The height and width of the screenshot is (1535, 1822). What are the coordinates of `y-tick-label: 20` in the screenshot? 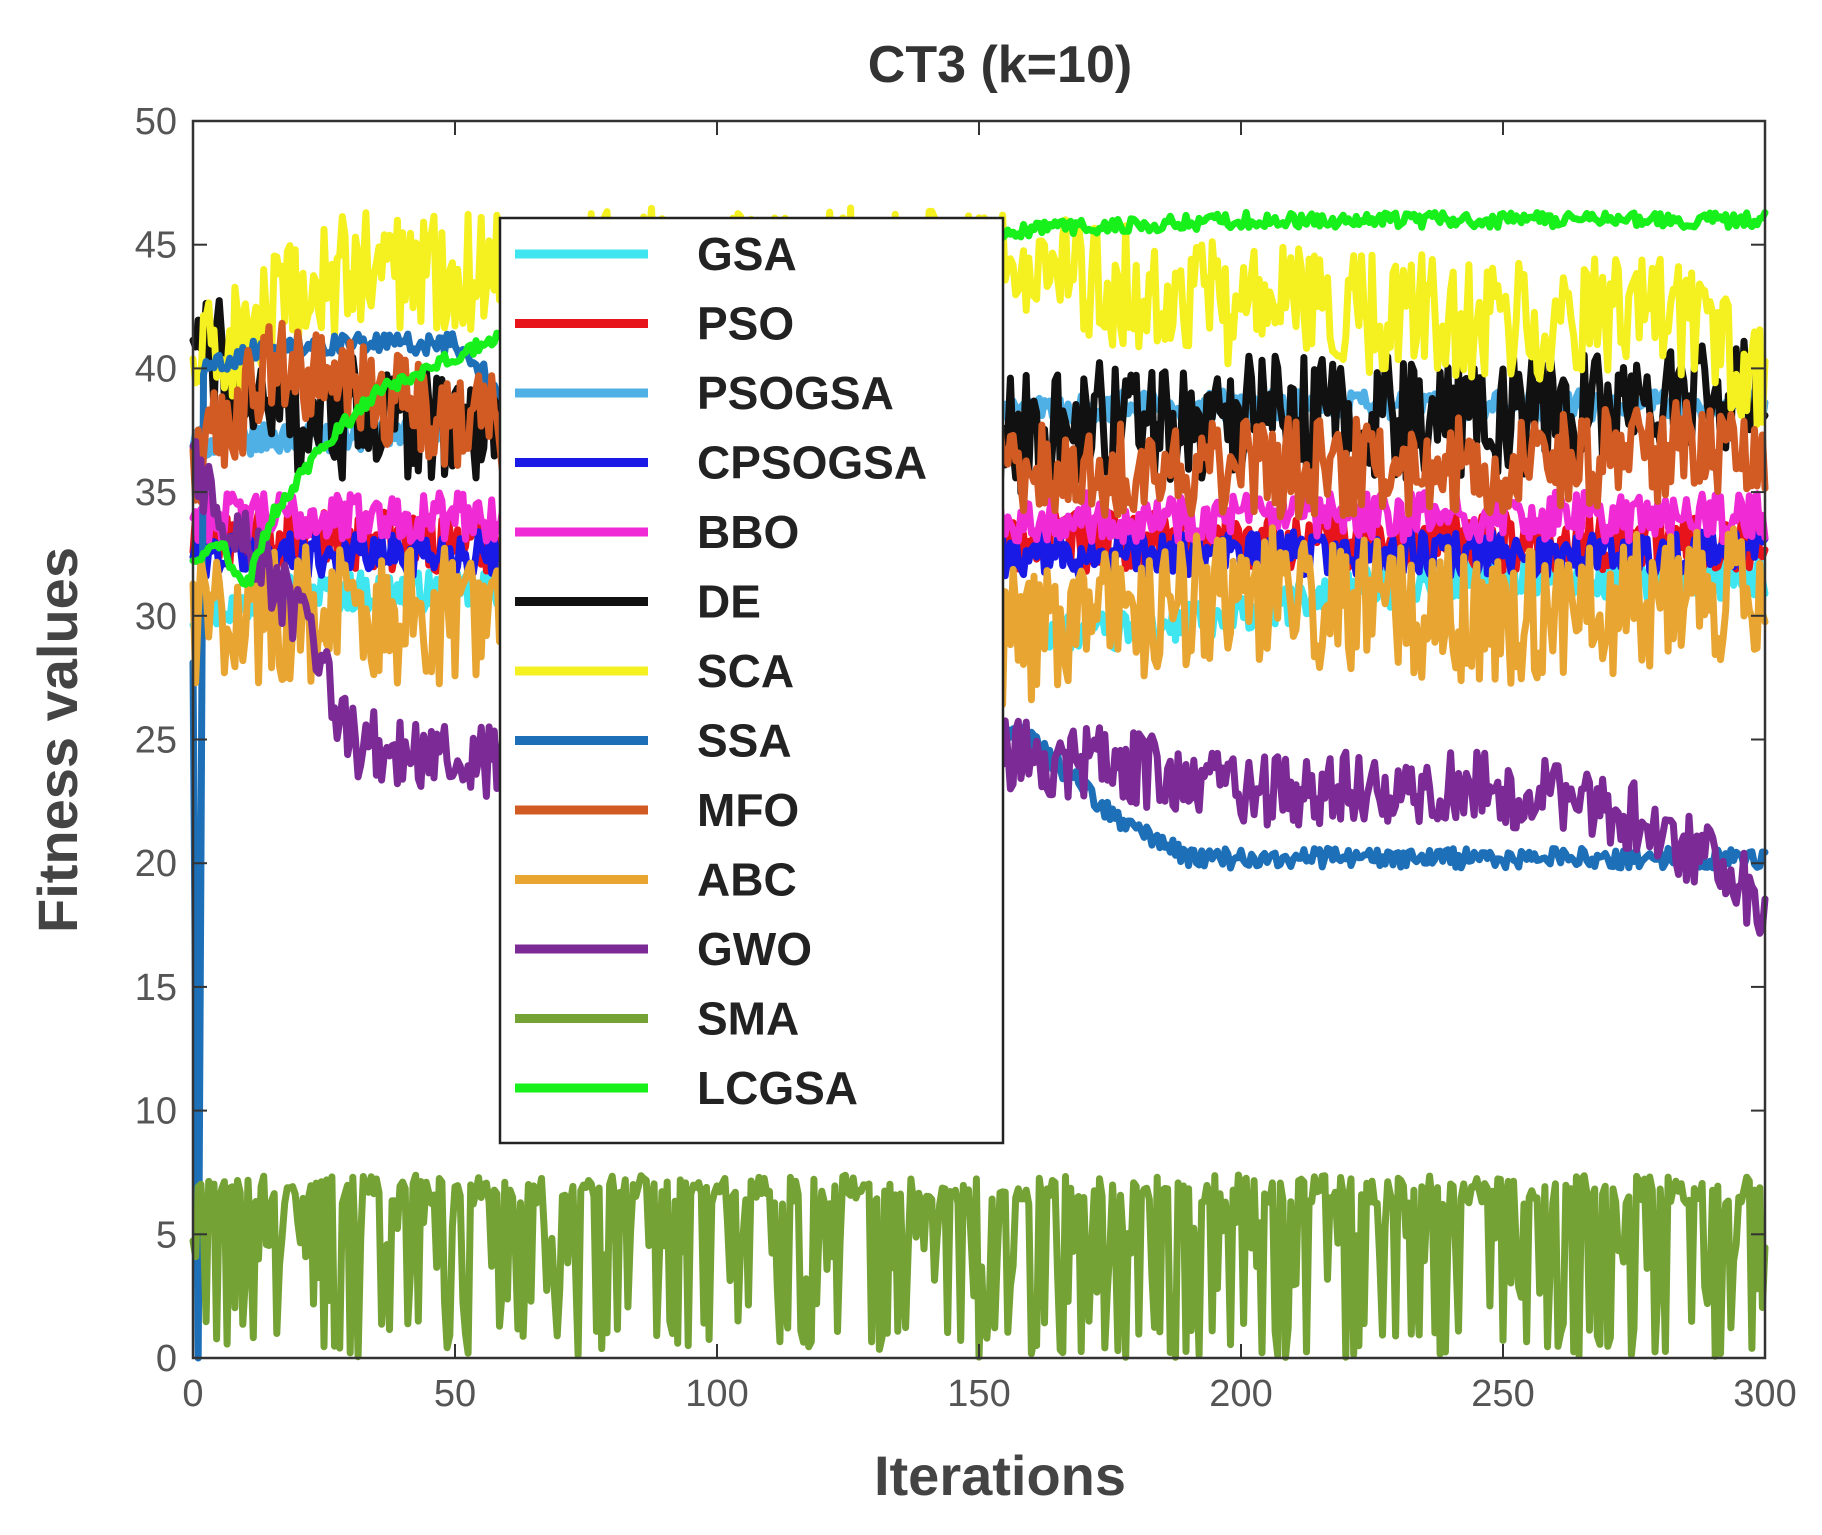 It's located at (156, 864).